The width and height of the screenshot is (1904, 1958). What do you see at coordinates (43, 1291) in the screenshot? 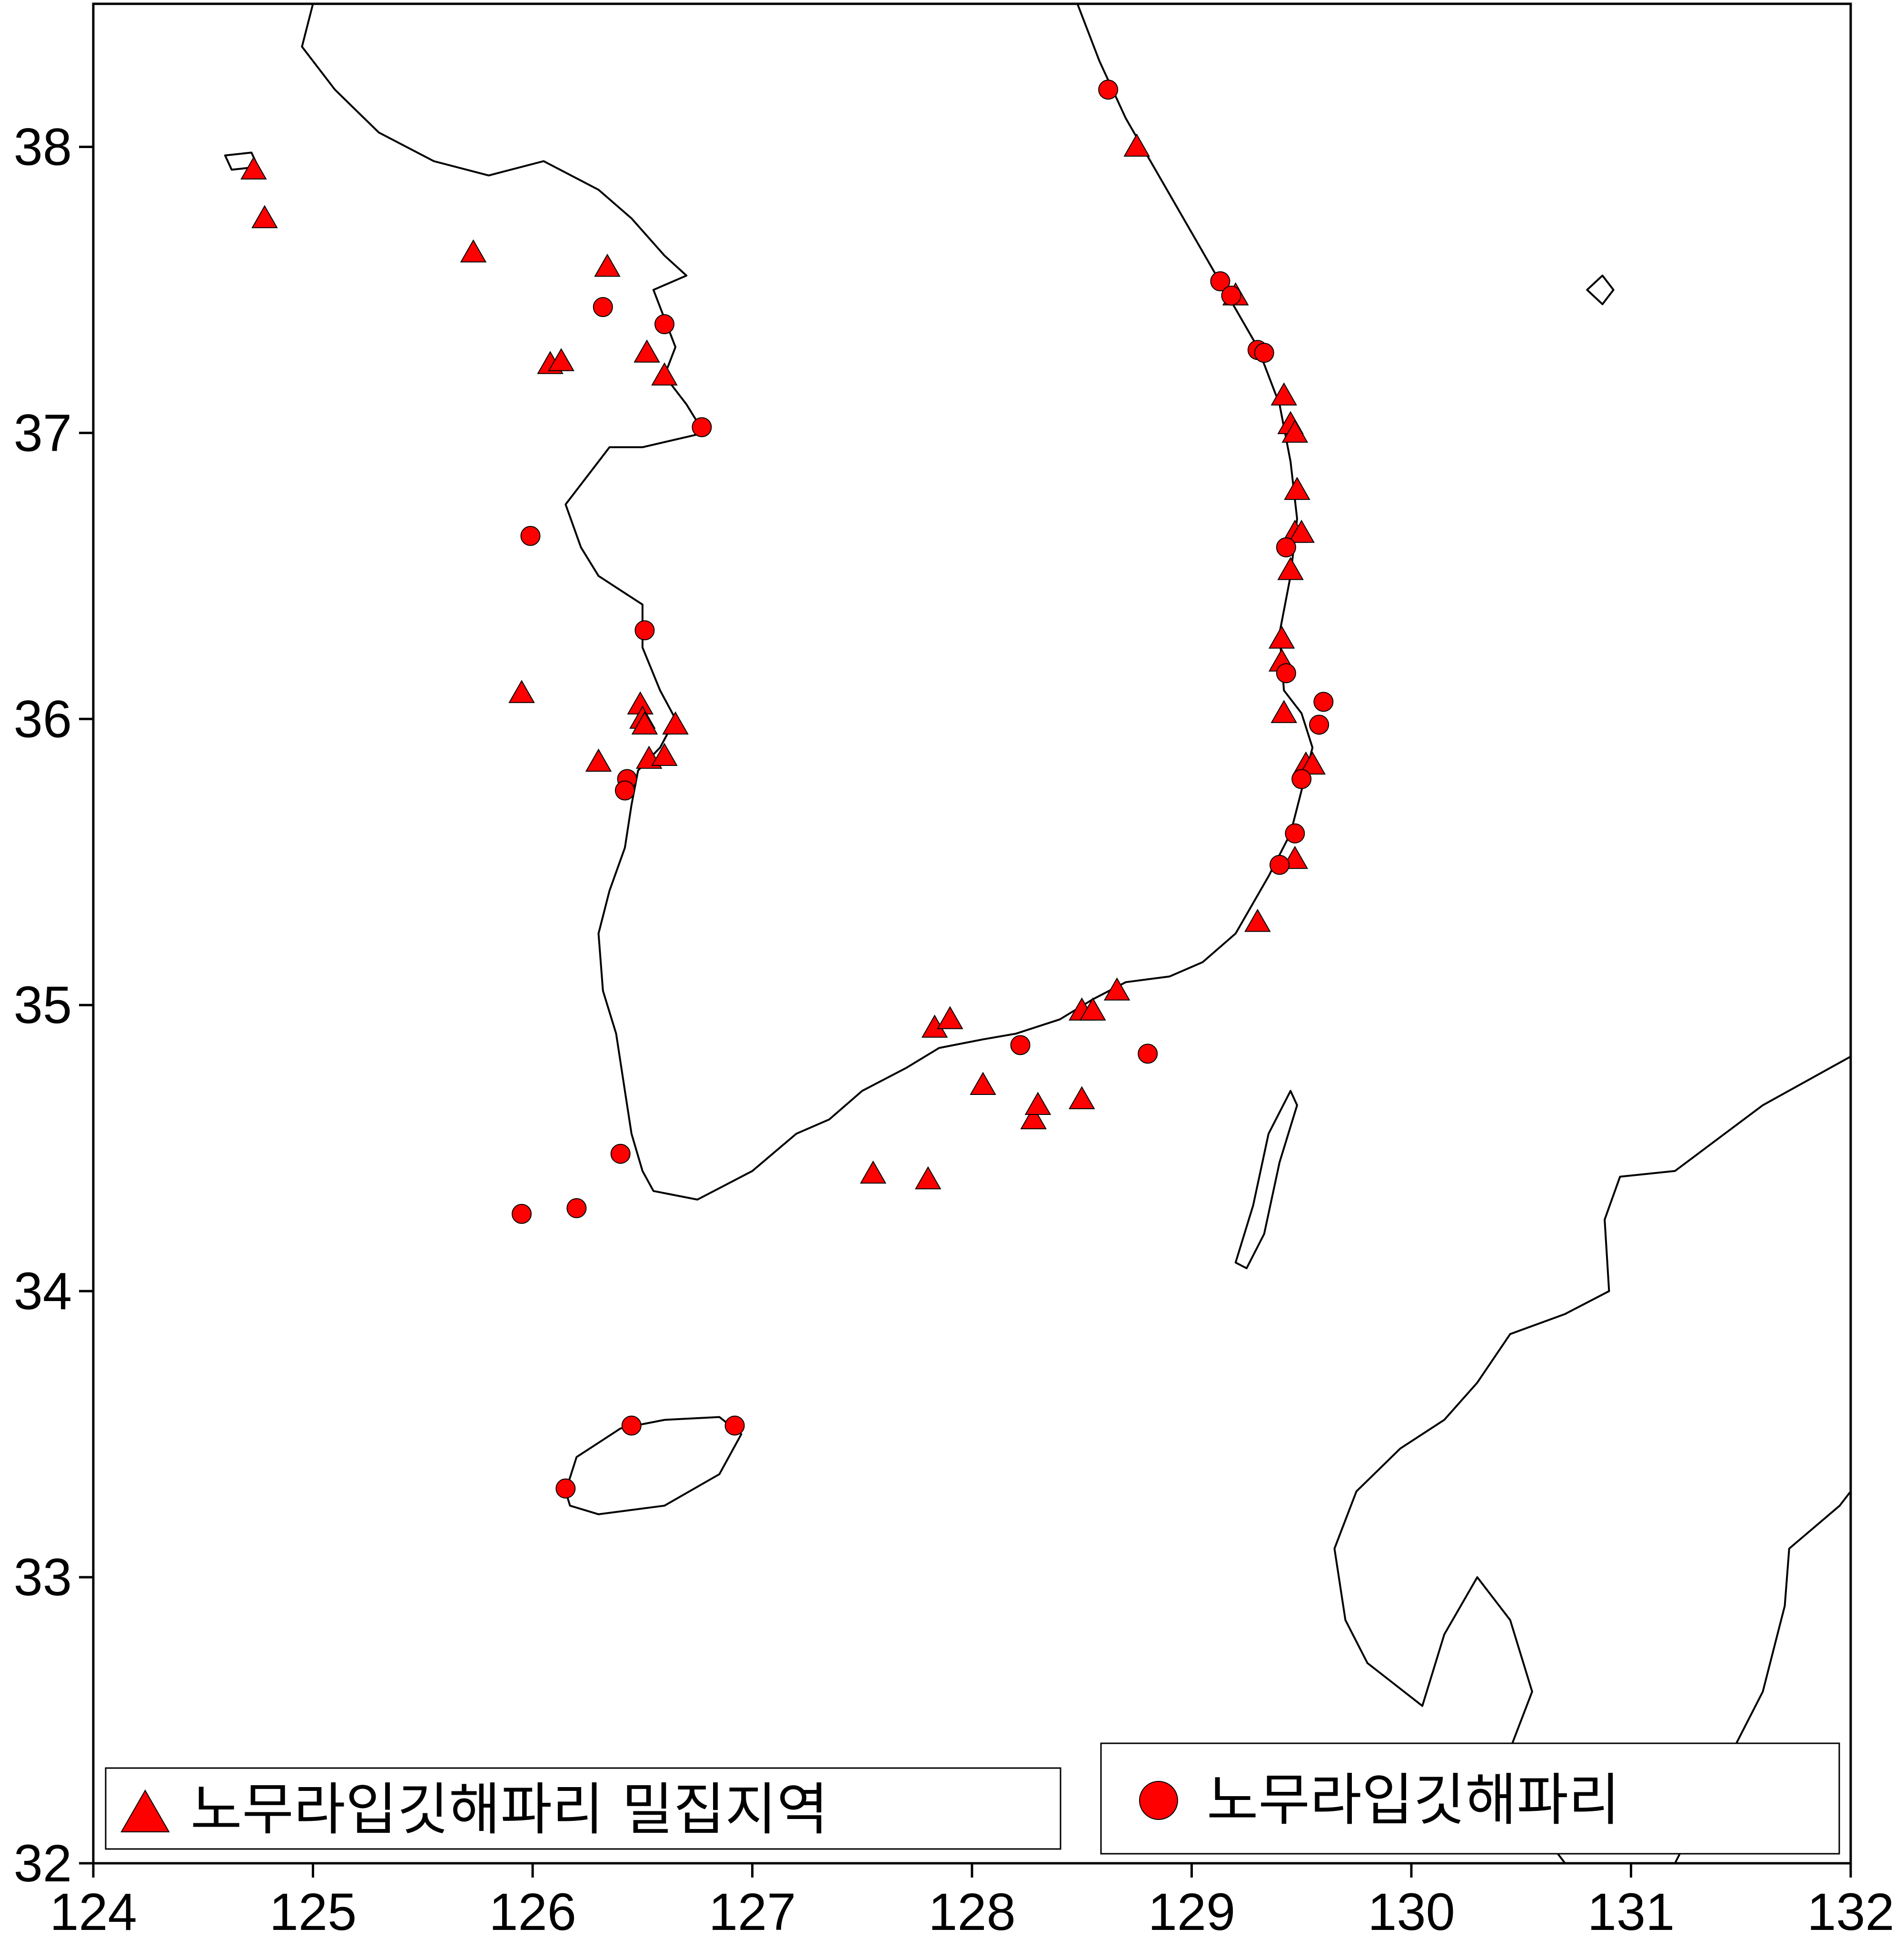
I see `y-tick-label: 34` at bounding box center [43, 1291].